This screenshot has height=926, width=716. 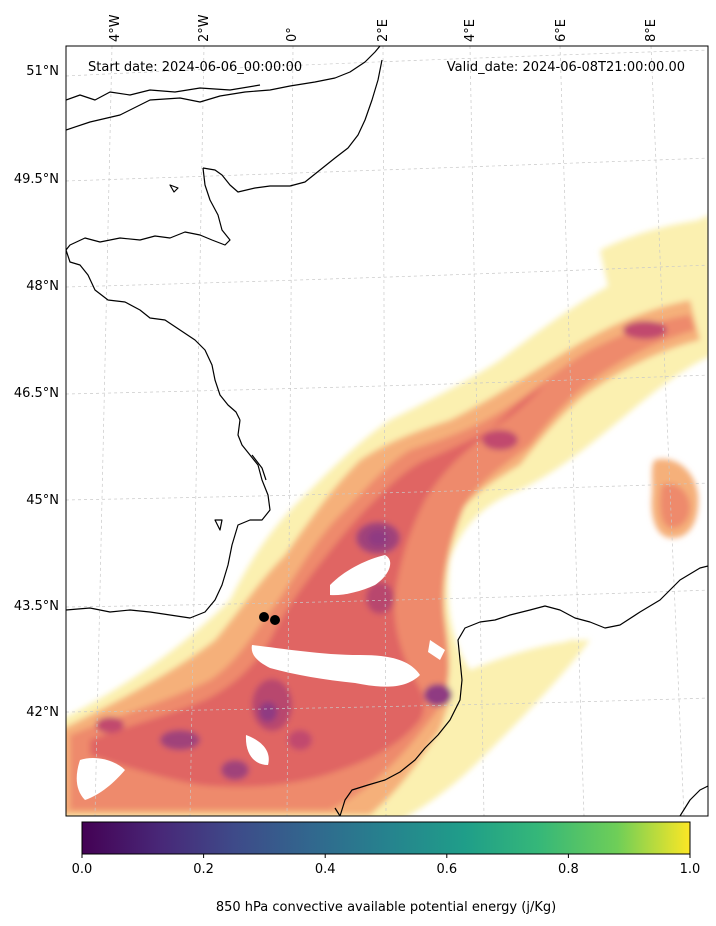 I want to click on start-date-label: Start date: 2024-06-06_00:00:00, so click(x=195, y=67).